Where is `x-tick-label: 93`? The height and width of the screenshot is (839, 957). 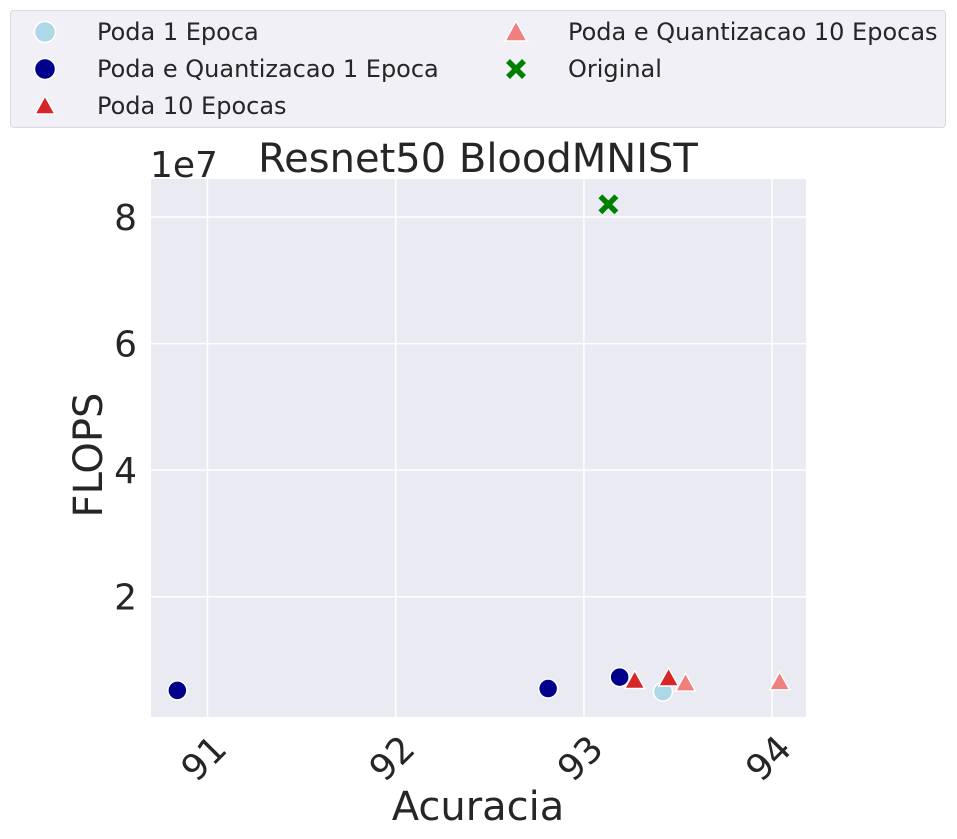 x-tick-label: 93 is located at coordinates (580, 758).